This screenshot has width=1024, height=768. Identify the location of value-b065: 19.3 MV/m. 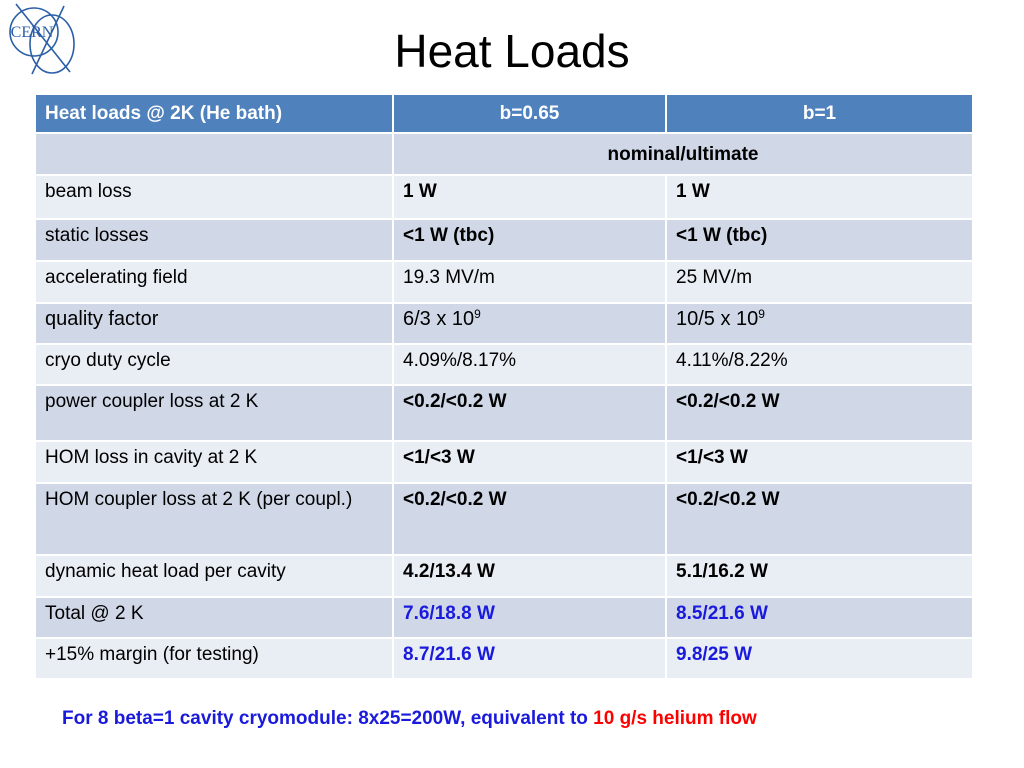
(529, 282).